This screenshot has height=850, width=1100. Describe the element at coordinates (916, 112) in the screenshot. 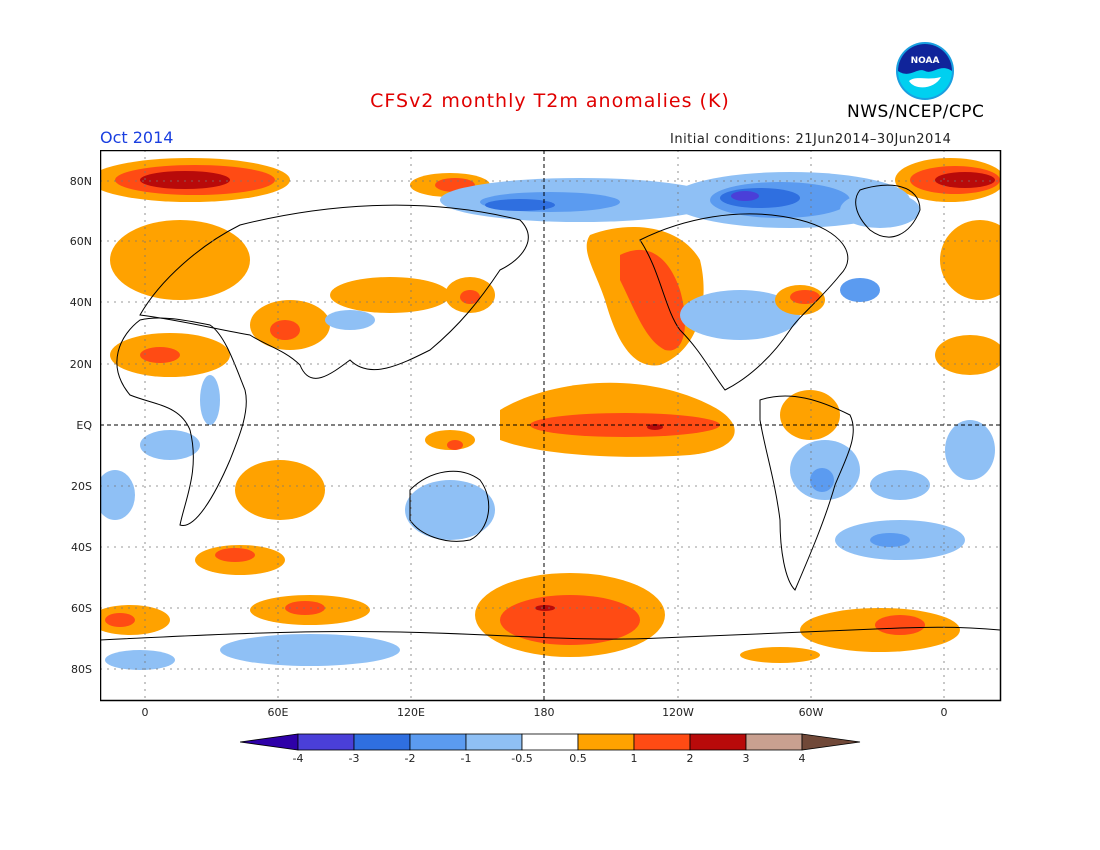

I see `agency-label: NWS/NCEP/CPC` at that location.